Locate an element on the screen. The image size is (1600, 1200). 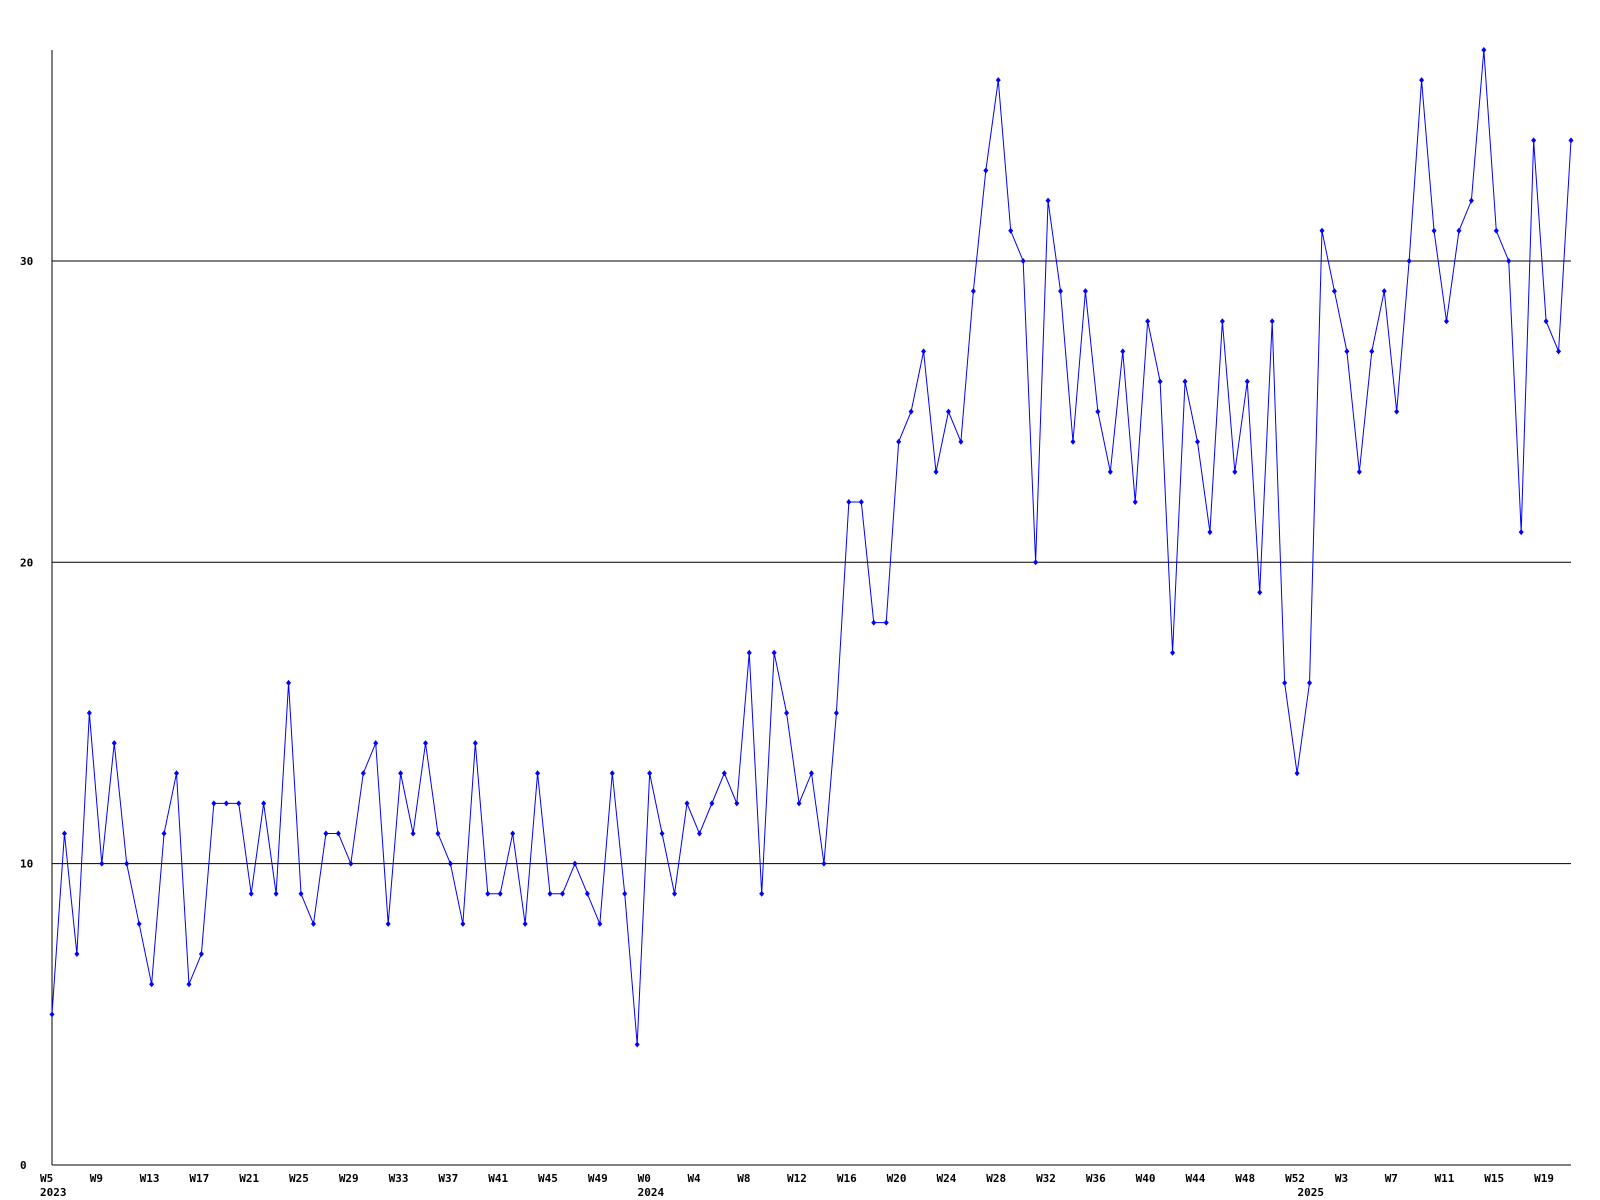
x-tick-label: W37 is located at coordinates (448, 1178).